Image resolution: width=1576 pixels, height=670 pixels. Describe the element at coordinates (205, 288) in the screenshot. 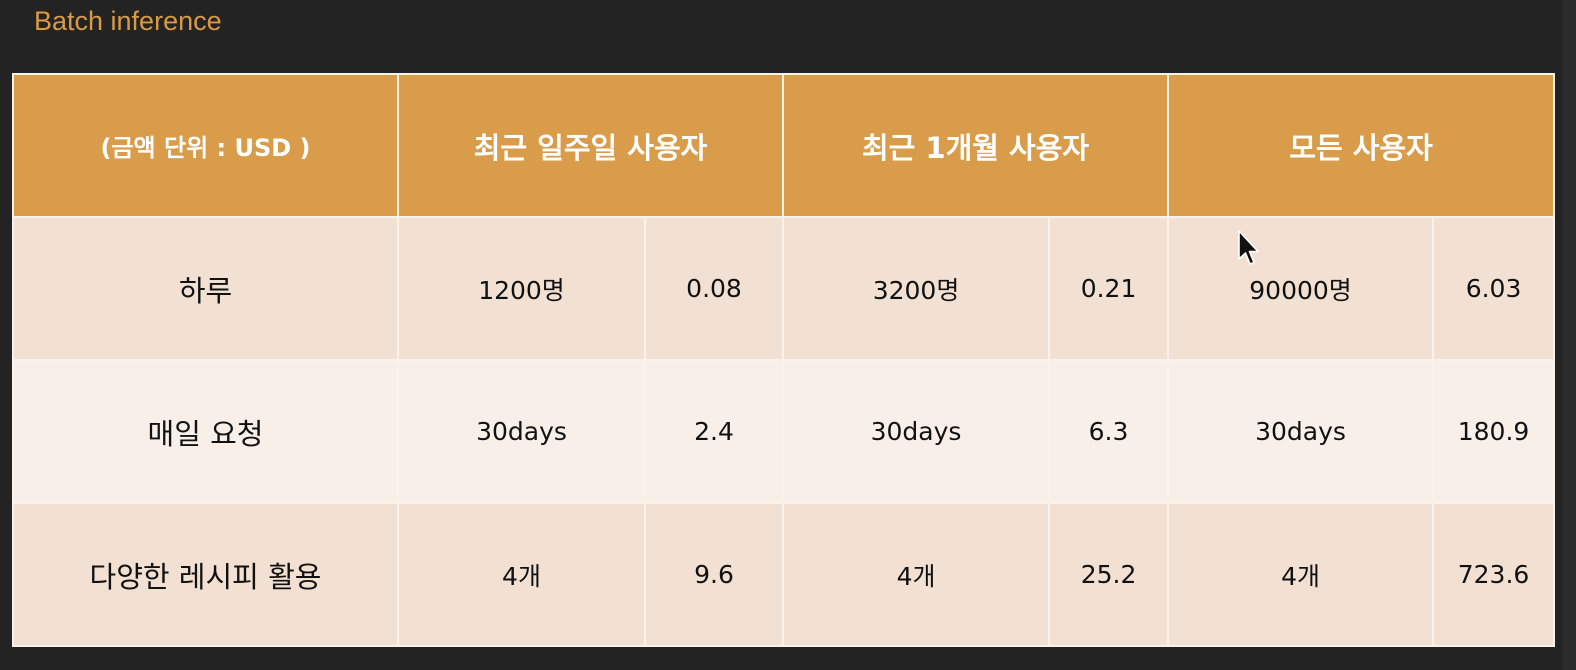

I see `row-label: 하루` at that location.